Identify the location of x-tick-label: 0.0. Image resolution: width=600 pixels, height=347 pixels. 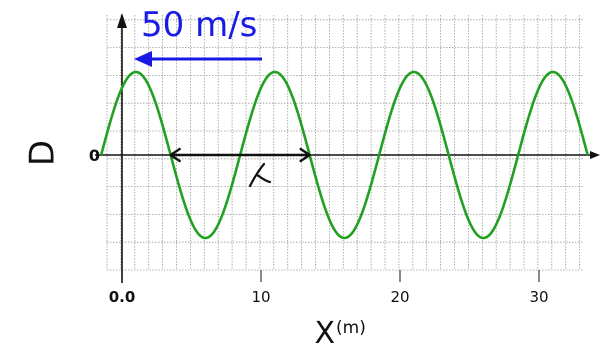
(122, 297).